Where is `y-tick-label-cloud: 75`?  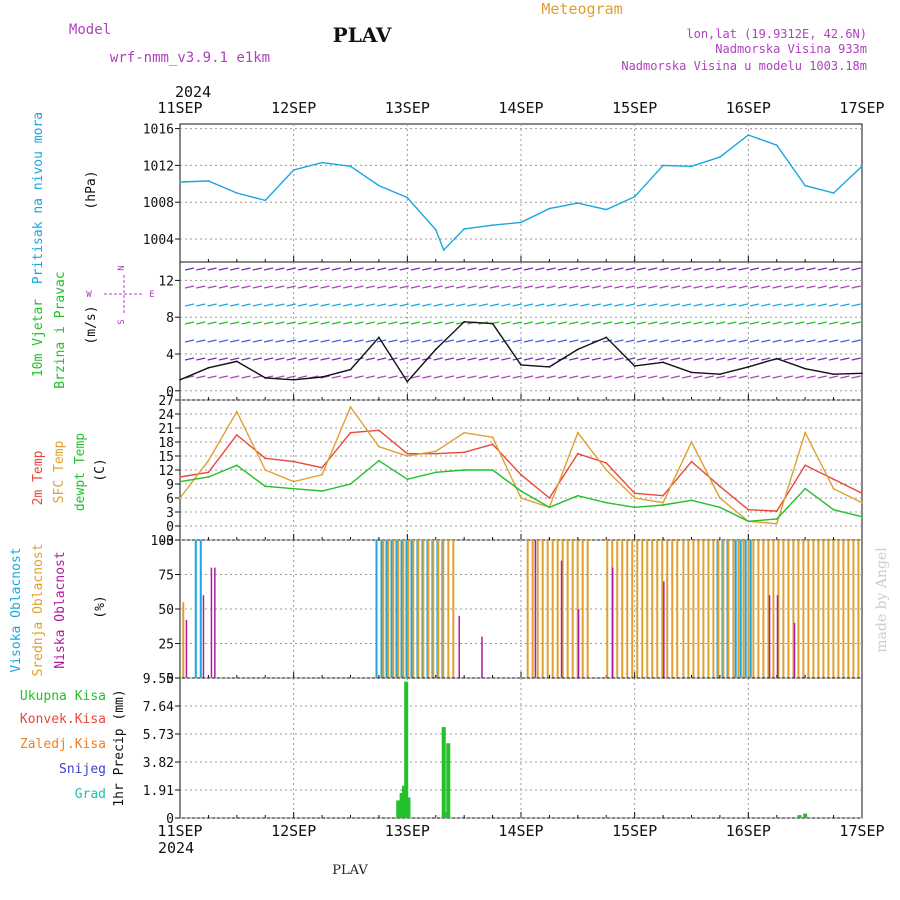 y-tick-label-cloud: 75 is located at coordinates (166, 576).